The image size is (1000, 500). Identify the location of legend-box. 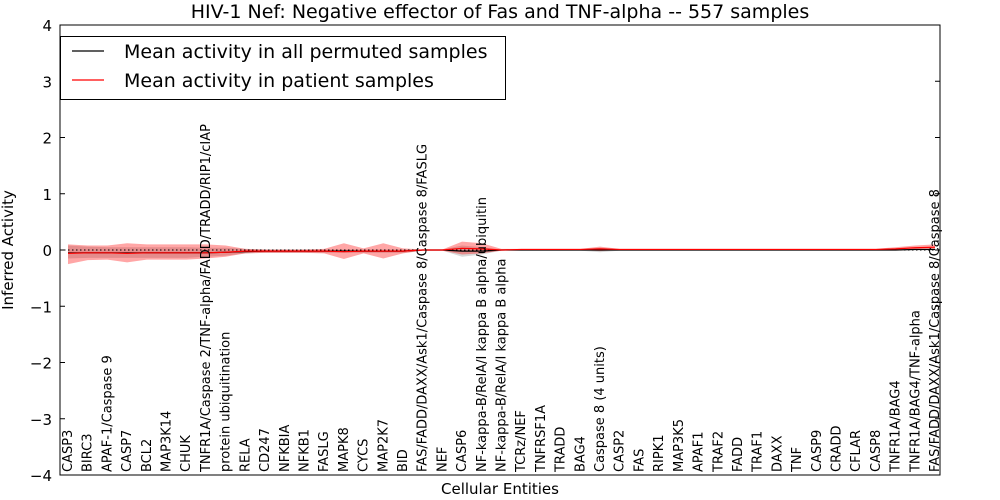
(283, 68).